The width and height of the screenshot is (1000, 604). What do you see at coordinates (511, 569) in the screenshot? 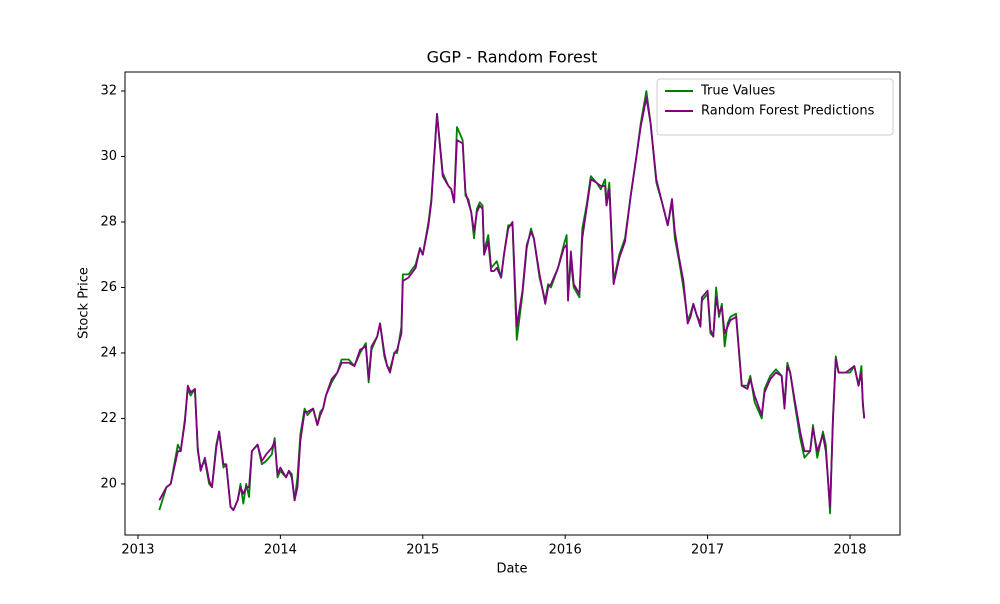
I see `x-axis-label: Date` at bounding box center [511, 569].